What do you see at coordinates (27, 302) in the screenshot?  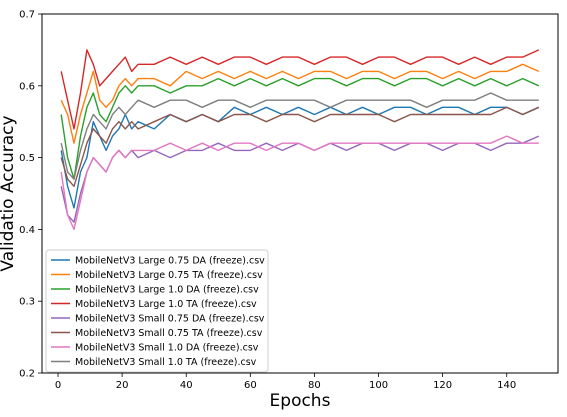 I see `y-tick-label: 0.3` at bounding box center [27, 302].